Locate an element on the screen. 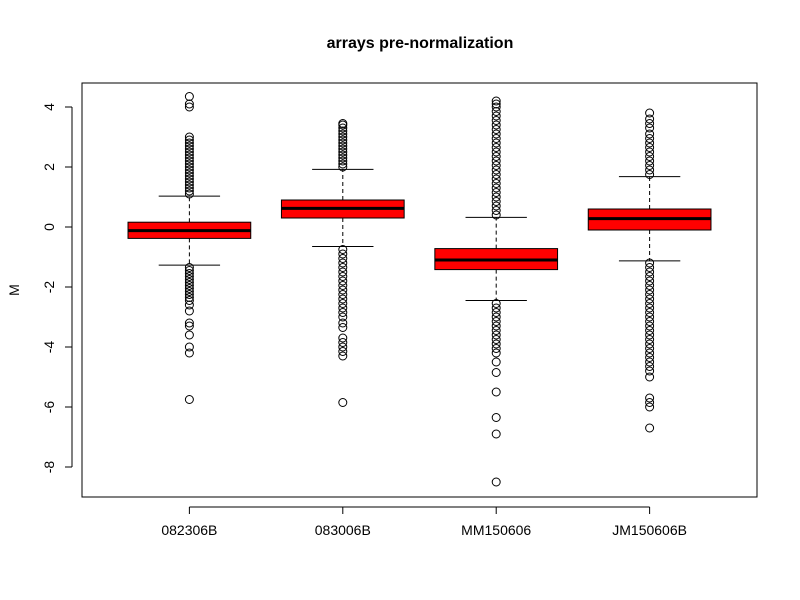  y-axis-label: M is located at coordinates (14, 290).